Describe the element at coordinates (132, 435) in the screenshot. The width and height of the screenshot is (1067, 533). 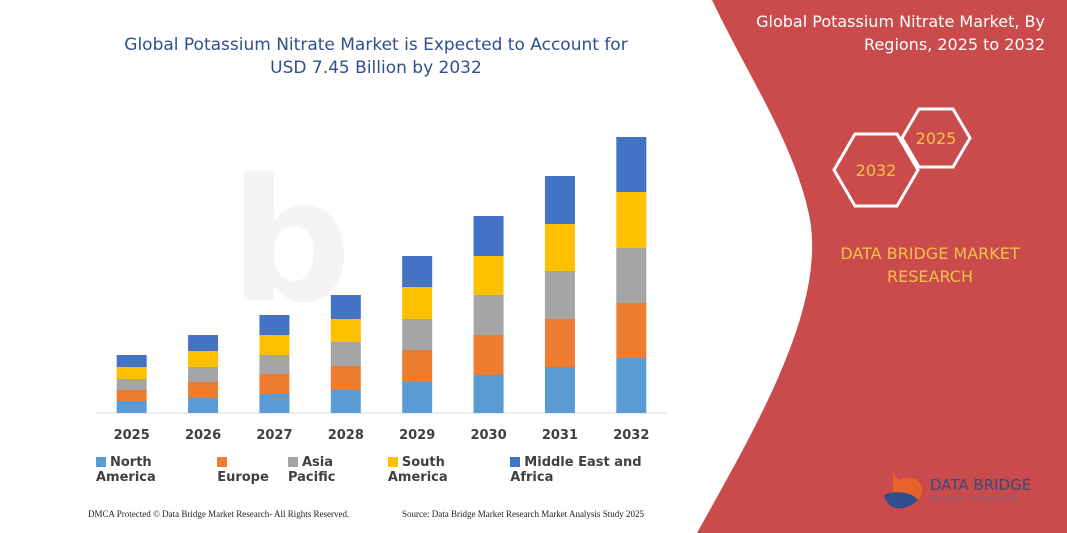
I see `x-tick-label: 2025` at that location.